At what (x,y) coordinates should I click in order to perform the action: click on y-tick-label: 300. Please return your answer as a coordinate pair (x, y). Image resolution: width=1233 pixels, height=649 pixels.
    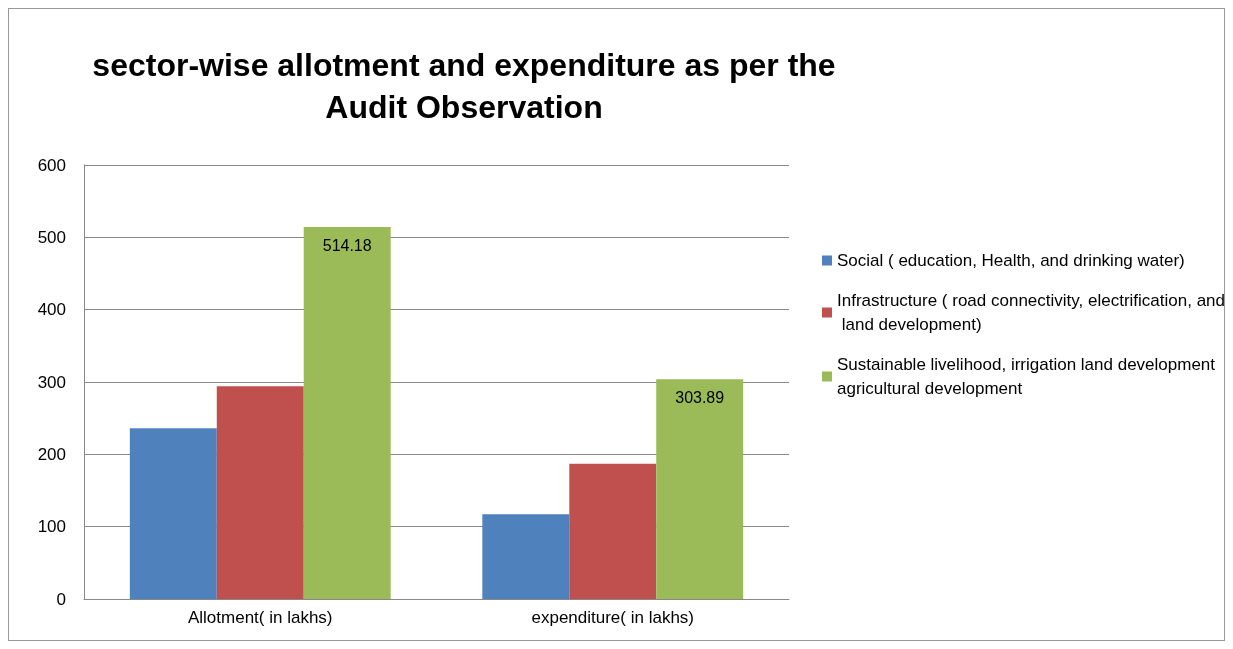
    Looking at the image, I should click on (51, 382).